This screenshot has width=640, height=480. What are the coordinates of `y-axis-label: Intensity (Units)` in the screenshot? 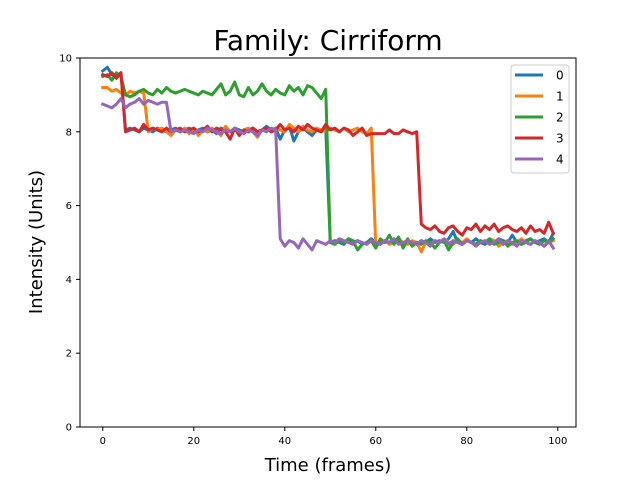 It's located at (36, 242).